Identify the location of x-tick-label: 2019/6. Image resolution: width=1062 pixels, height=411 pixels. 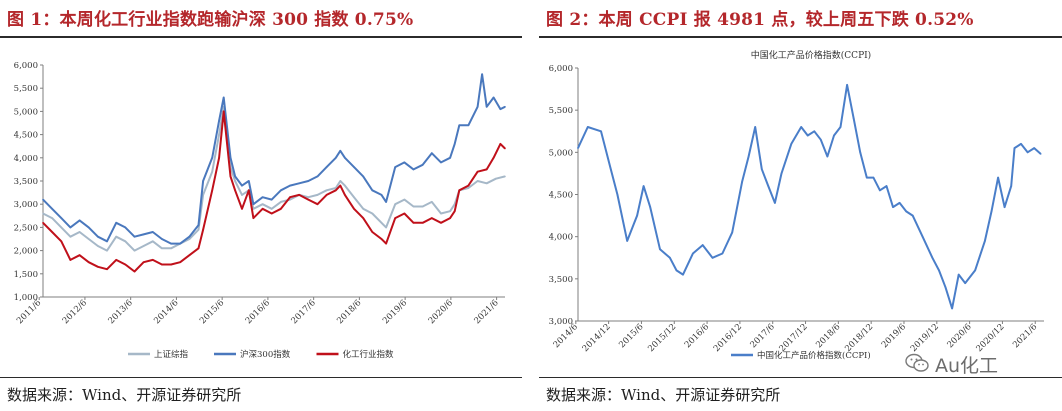
(894, 336).